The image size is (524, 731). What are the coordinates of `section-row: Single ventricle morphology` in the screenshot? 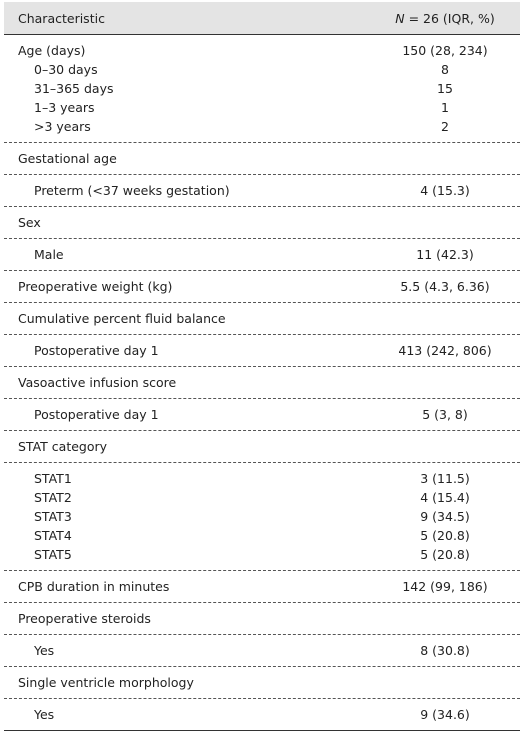 It's located at (262, 682).